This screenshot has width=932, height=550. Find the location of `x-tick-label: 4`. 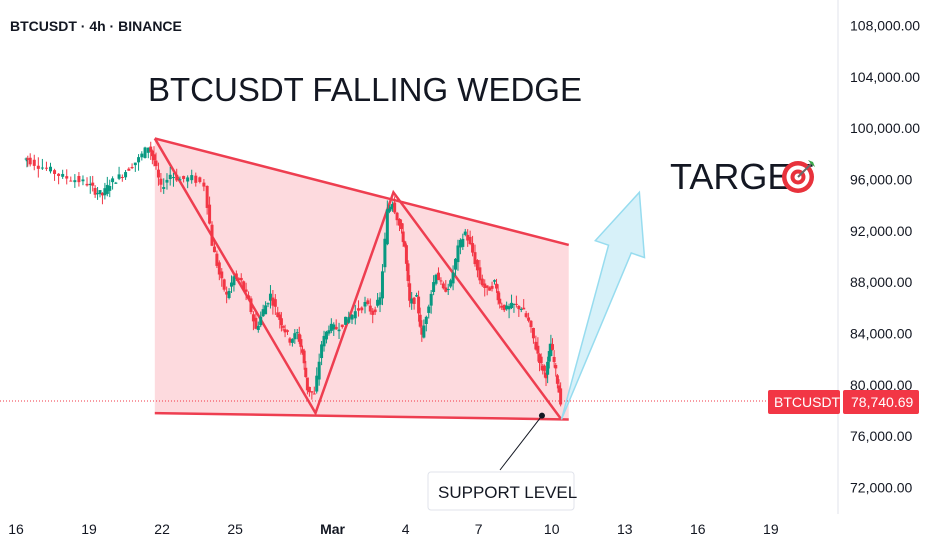

x-tick-label: 4 is located at coordinates (406, 529).